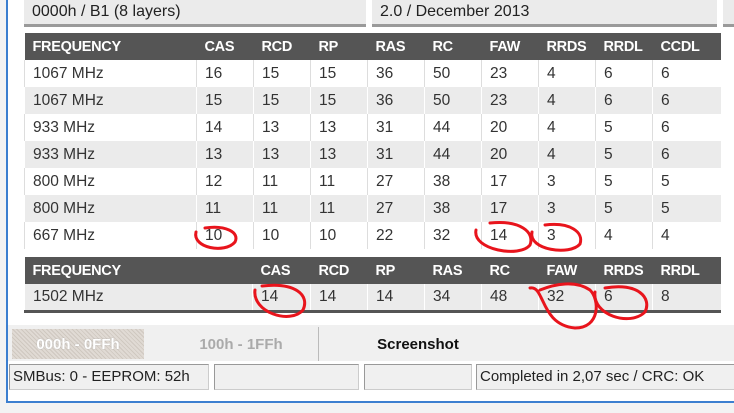 This screenshot has width=734, height=413. I want to click on table-cell: 27, so click(396, 181).